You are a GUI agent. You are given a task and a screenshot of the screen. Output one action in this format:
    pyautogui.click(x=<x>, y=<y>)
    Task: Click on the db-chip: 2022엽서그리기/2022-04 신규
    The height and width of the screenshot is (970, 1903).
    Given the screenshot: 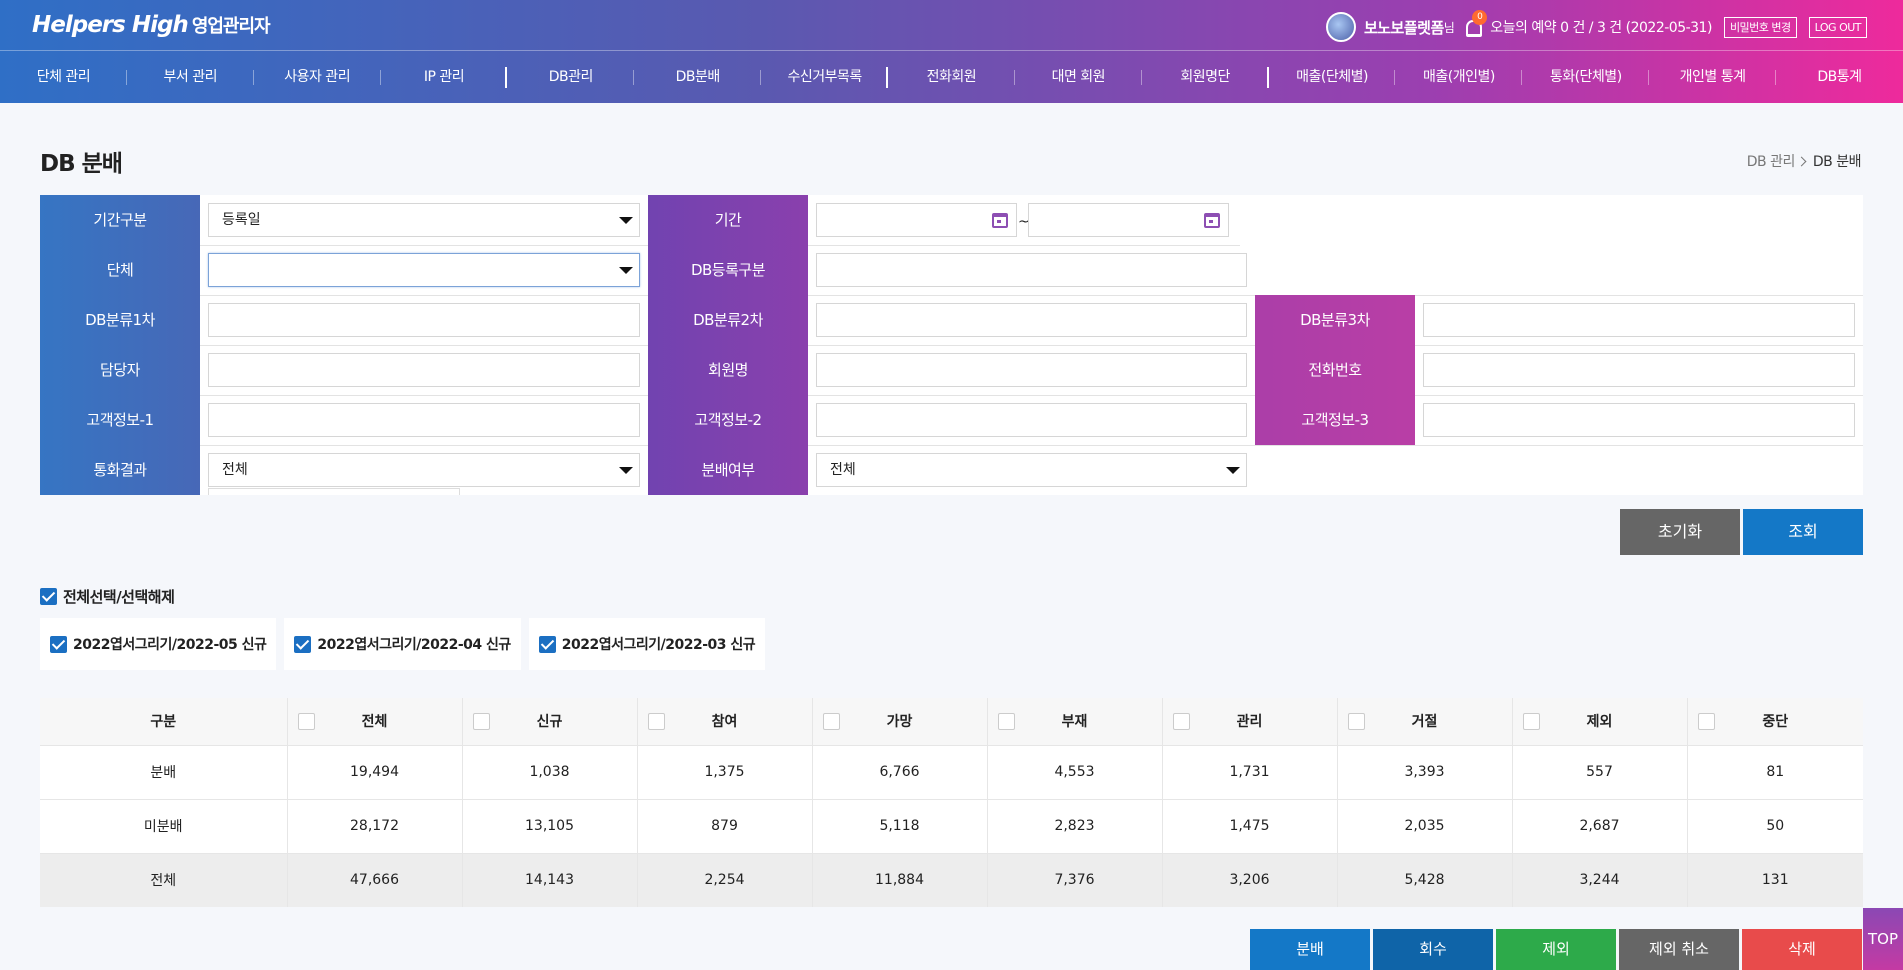 What is the action you would take?
    pyautogui.click(x=402, y=644)
    